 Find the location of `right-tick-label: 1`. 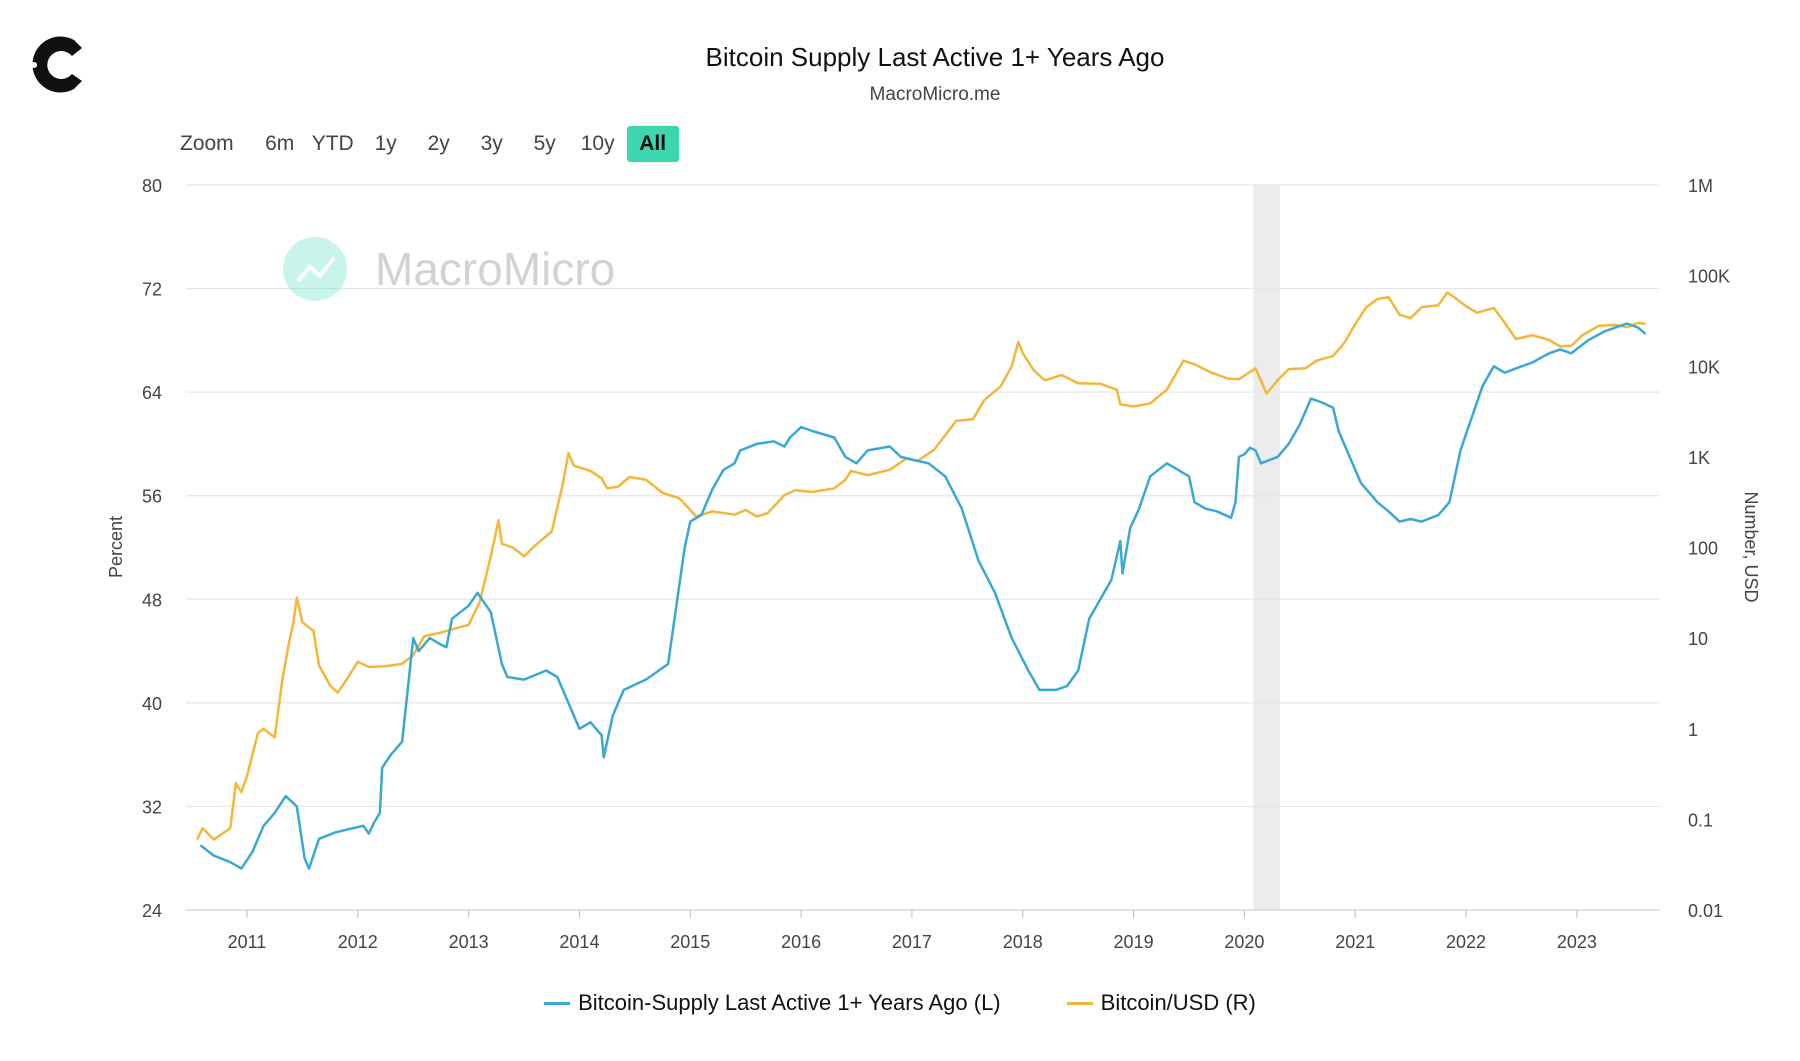

right-tick-label: 1 is located at coordinates (1693, 730).